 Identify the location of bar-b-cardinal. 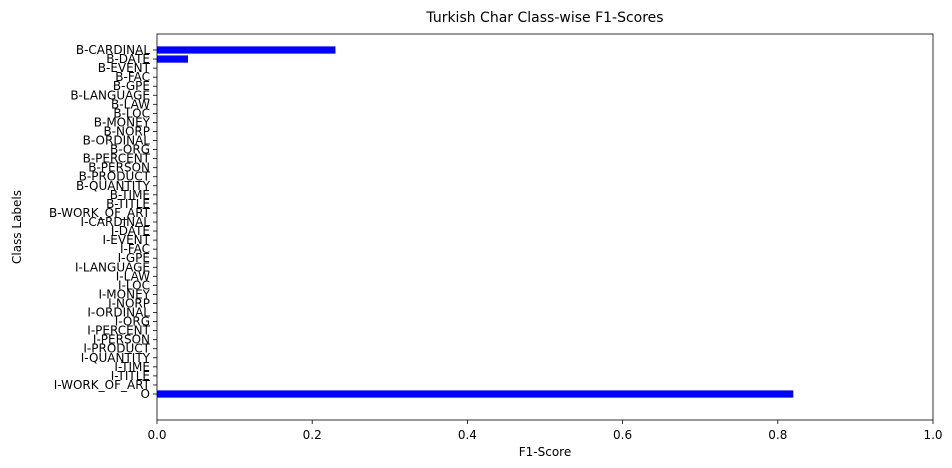
(246, 50).